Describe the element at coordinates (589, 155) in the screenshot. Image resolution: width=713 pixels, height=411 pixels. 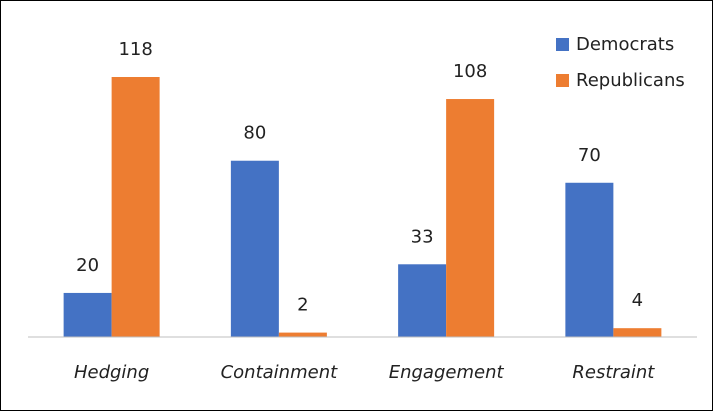
I see `data-label: 70` at that location.